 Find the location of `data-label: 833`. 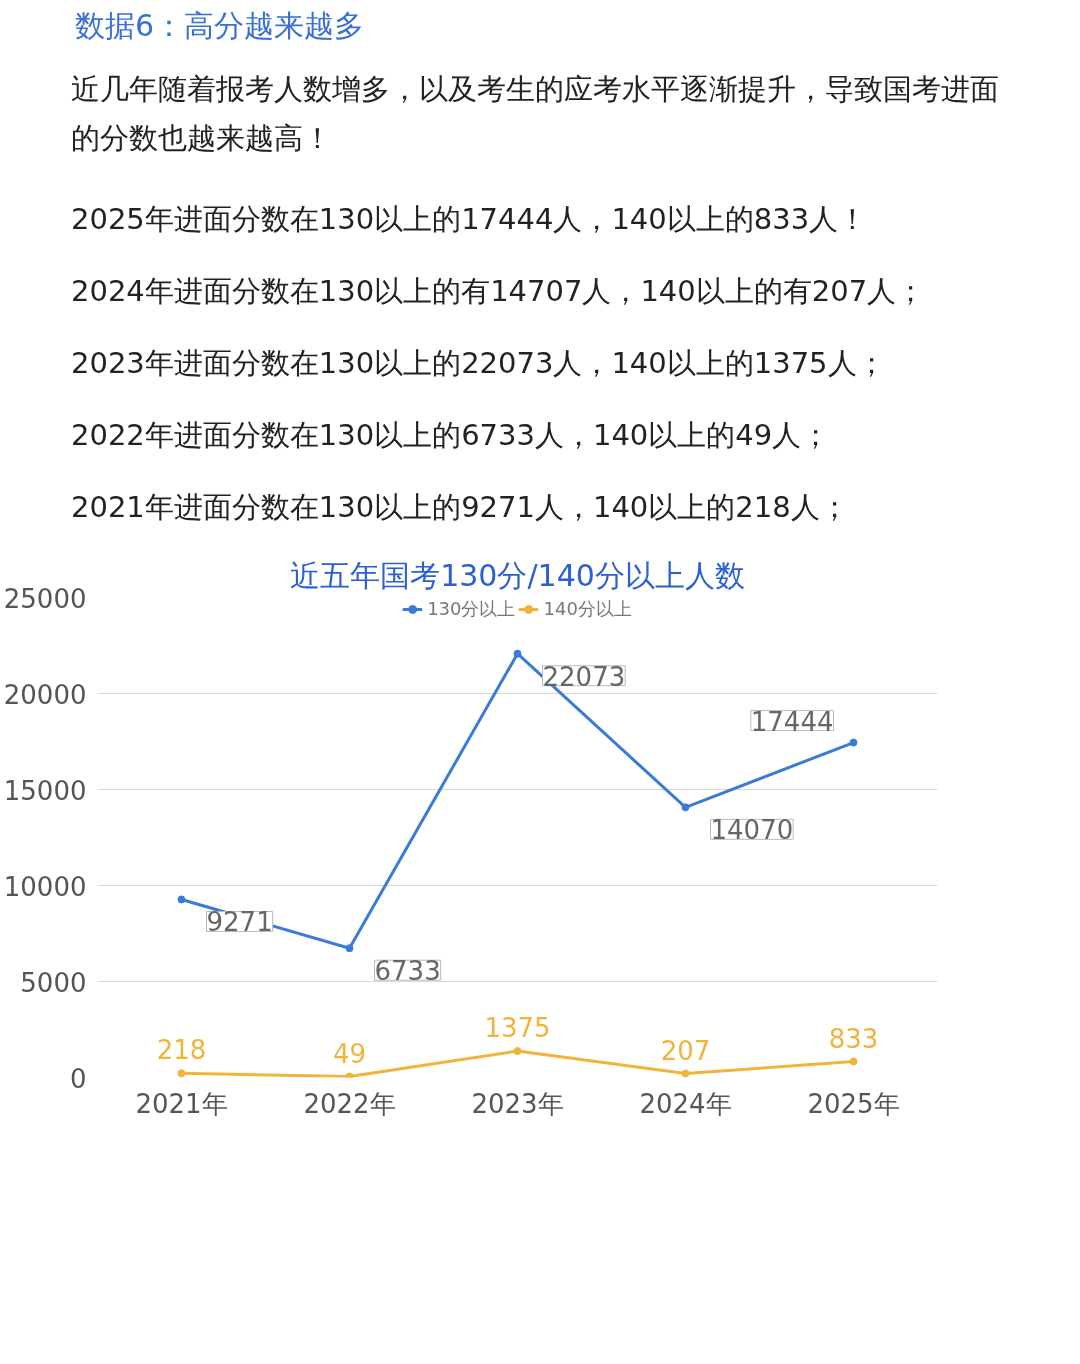

data-label: 833 is located at coordinates (853, 1038).